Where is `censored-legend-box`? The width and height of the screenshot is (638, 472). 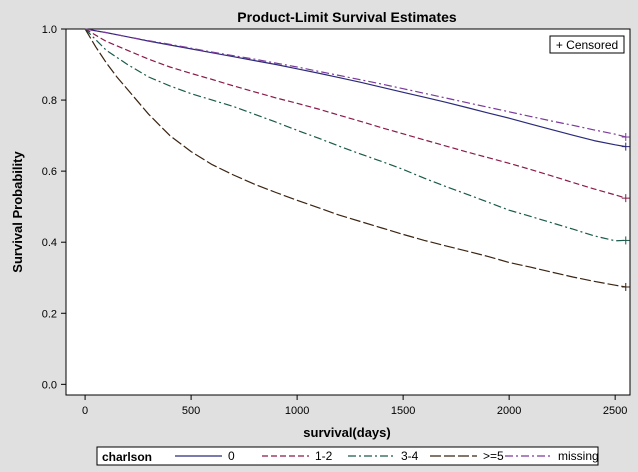 censored-legend-box is located at coordinates (587, 44).